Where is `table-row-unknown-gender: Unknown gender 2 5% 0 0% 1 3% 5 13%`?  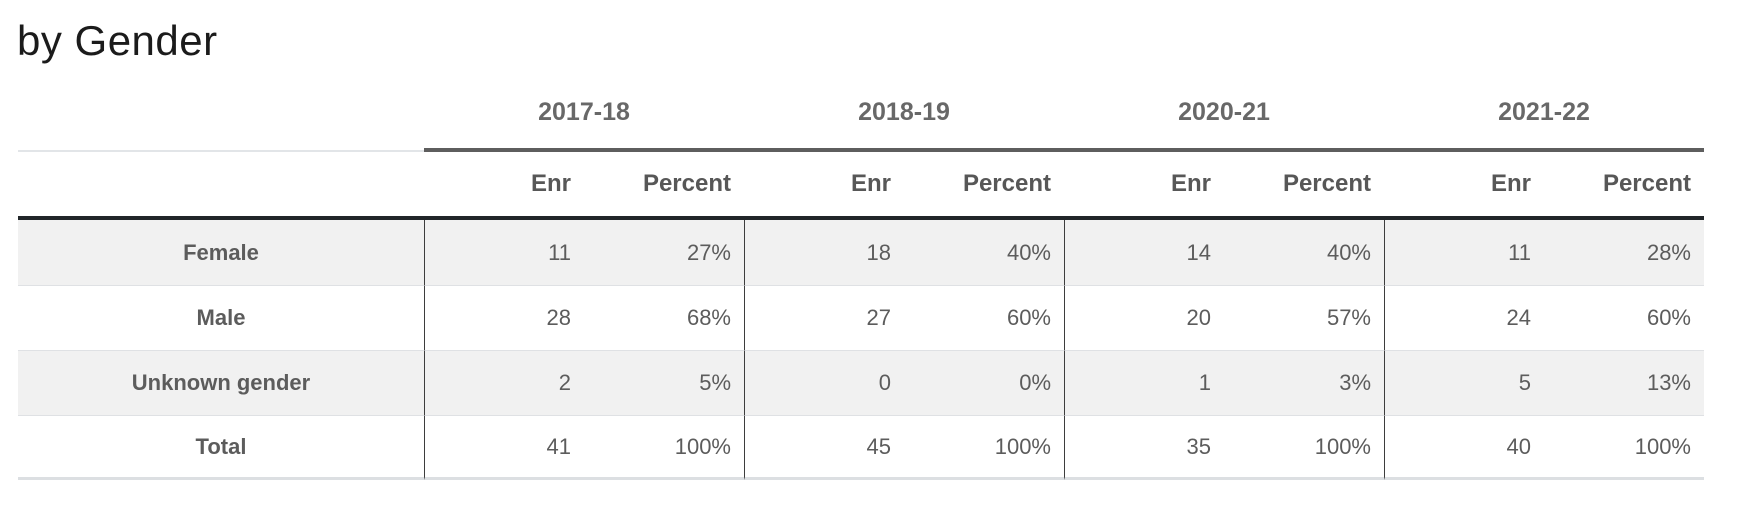
table-row-unknown-gender: Unknown gender 2 5% 0 0% 1 3% 5 13% is located at coordinates (861, 382).